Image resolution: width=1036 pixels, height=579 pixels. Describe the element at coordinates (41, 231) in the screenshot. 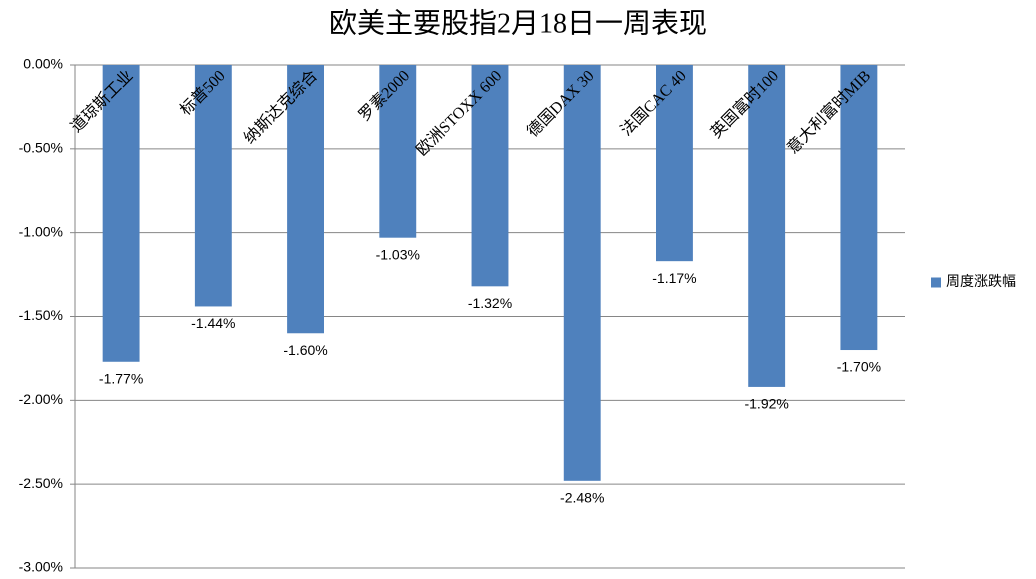

I see `y-tick-label: -1.00%` at that location.